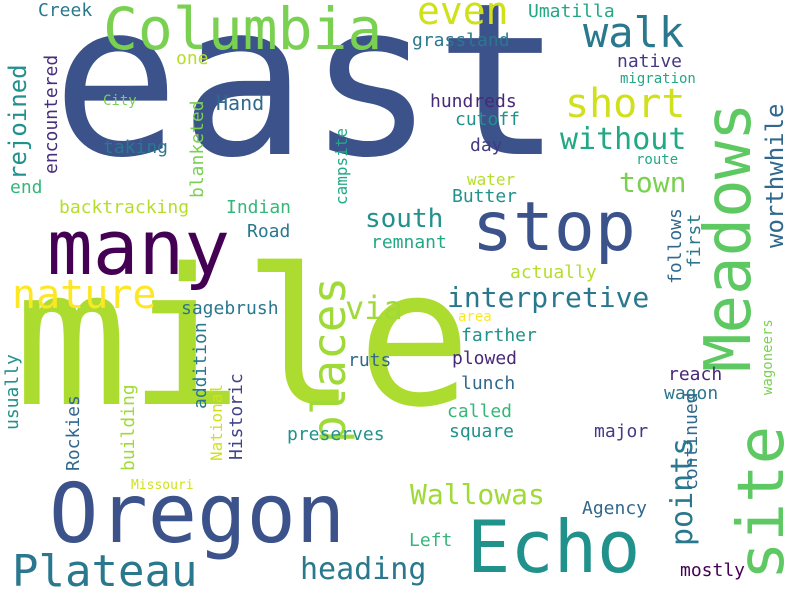 The image size is (800, 600). What do you see at coordinates (51, 114) in the screenshot?
I see `word: encountered` at bounding box center [51, 114].